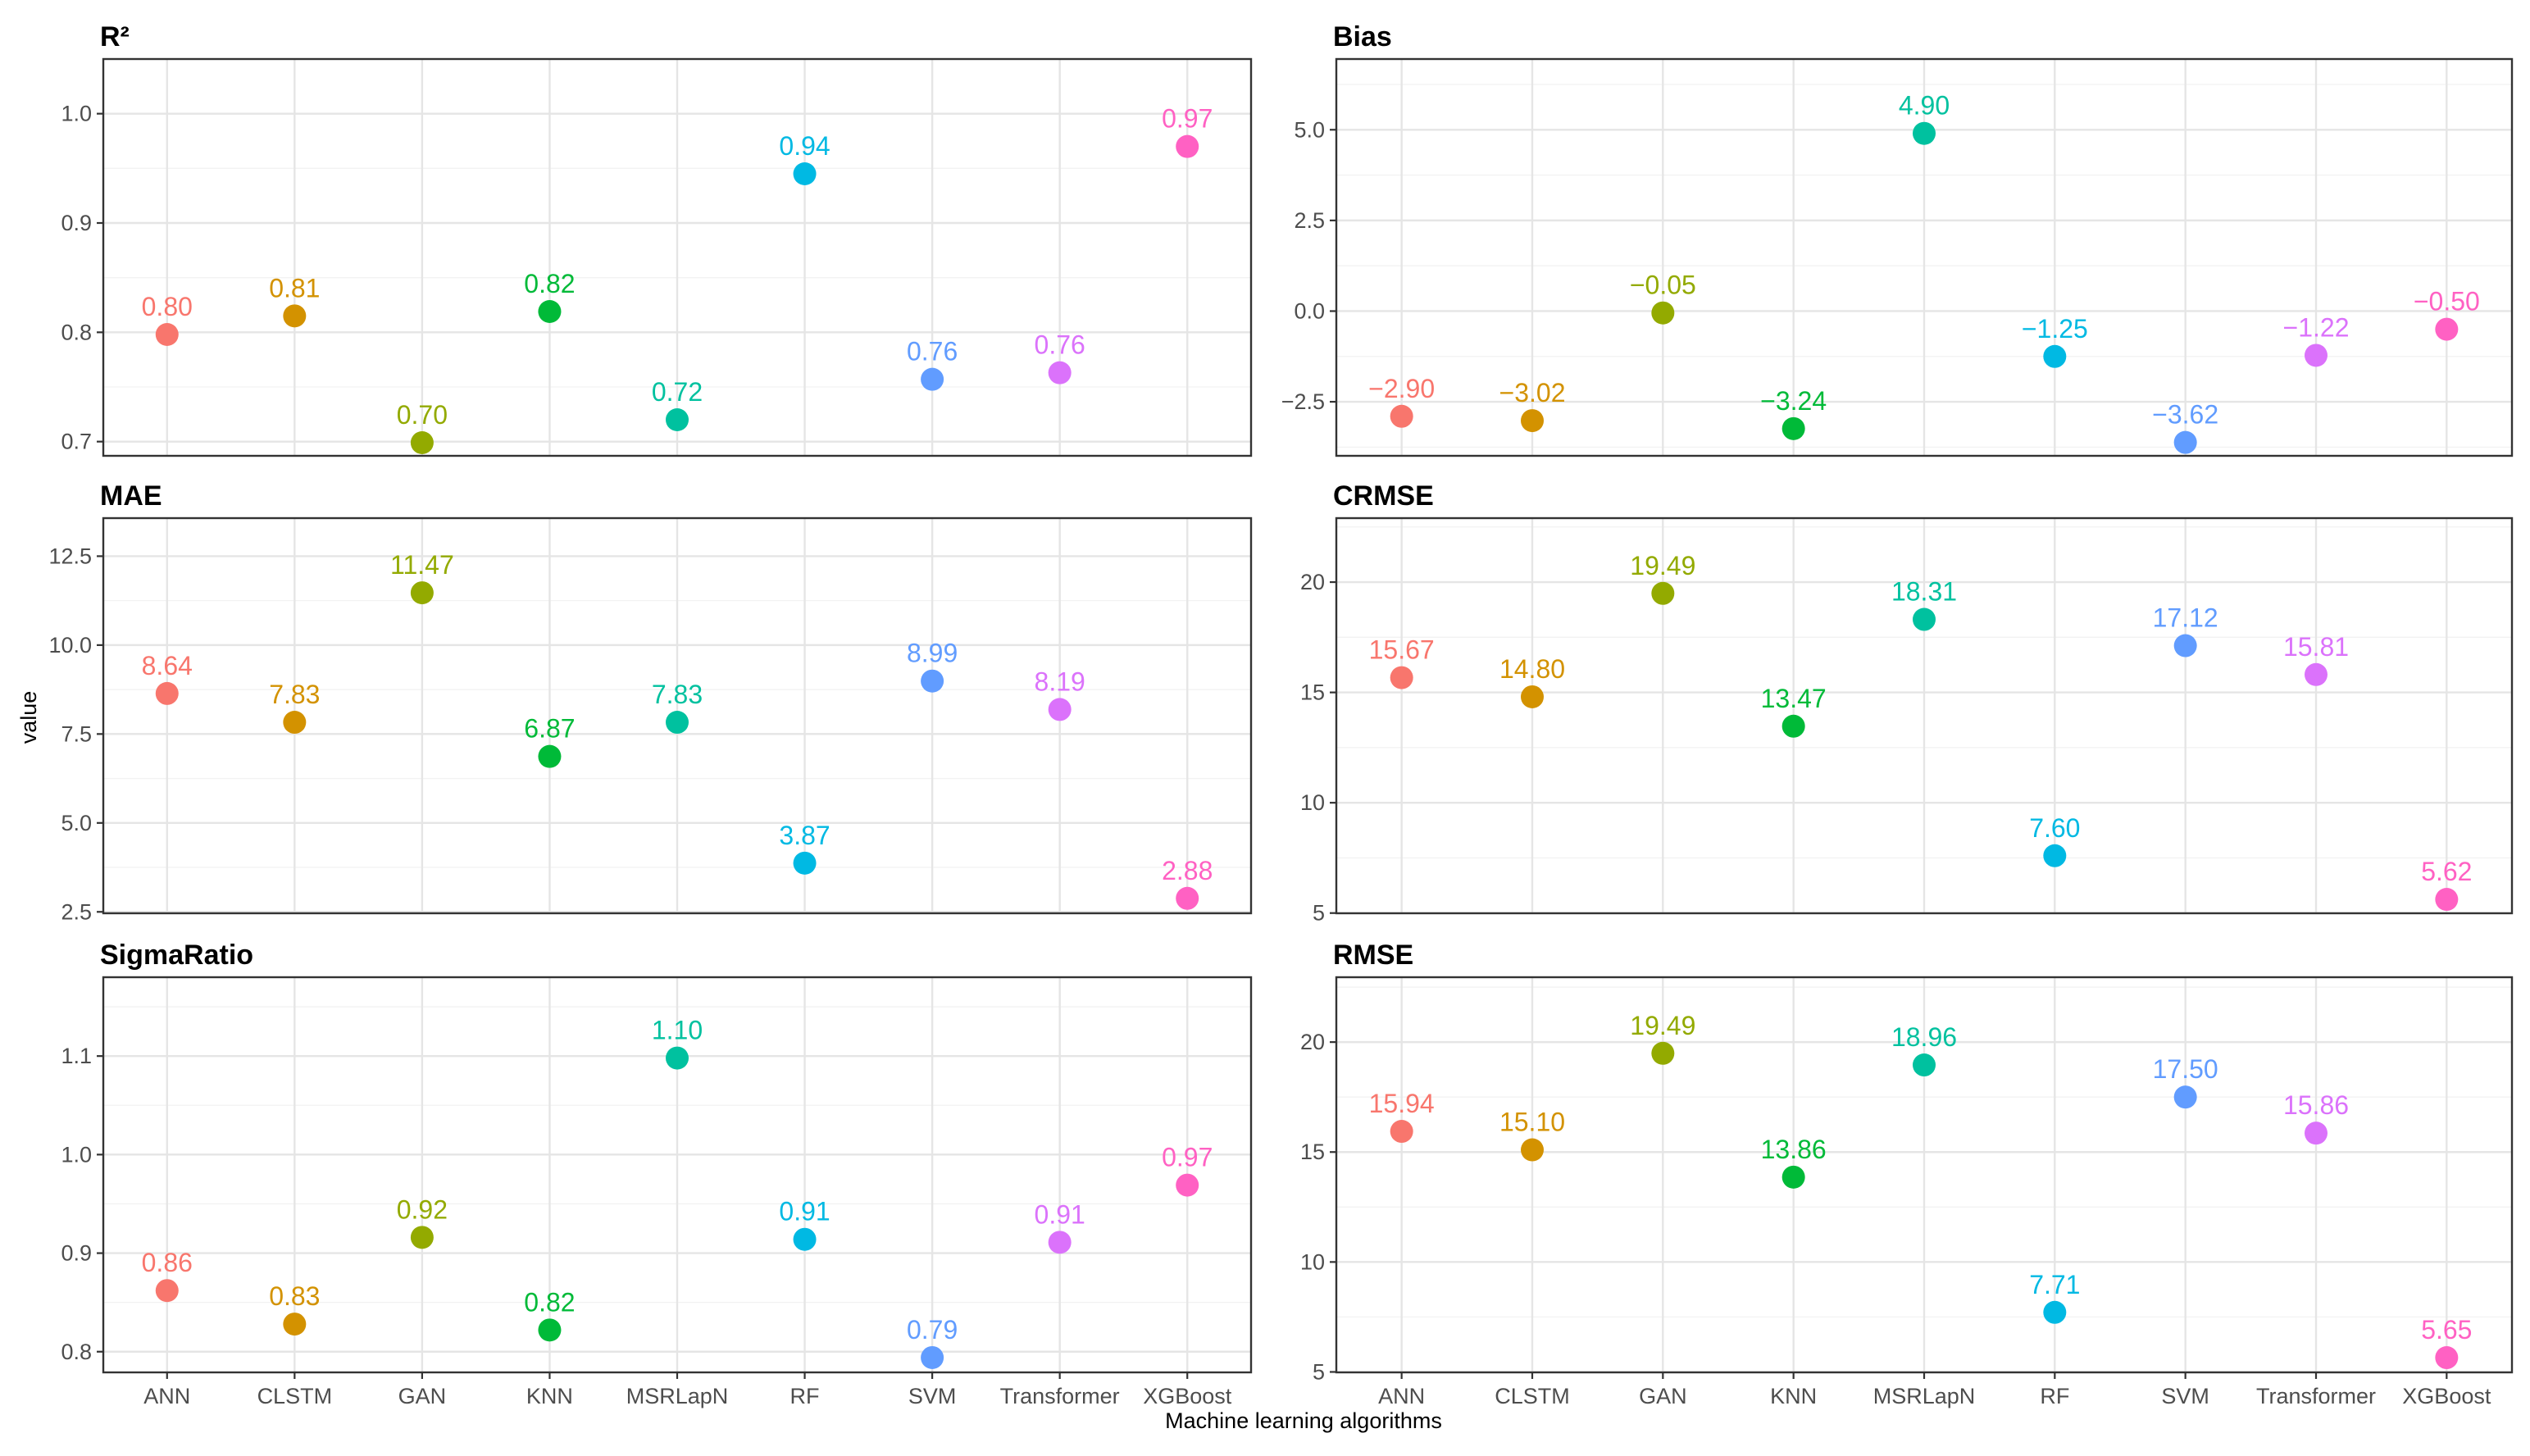  What do you see at coordinates (76, 442) in the screenshot?
I see `y-tick-label: 0.7` at bounding box center [76, 442].